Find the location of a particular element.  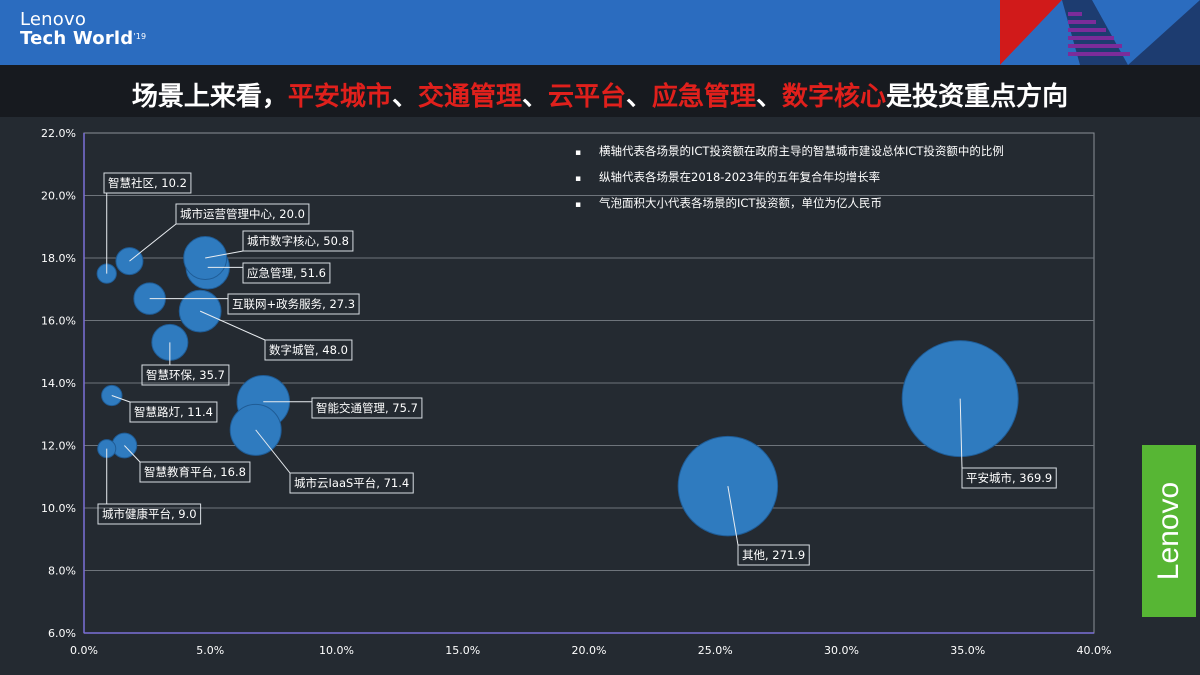

title-bar is located at coordinates (600, 91).